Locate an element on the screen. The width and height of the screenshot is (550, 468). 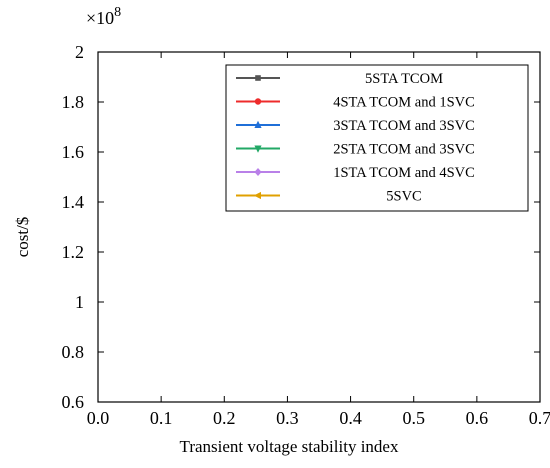
legend-entry: 2STA TCOM and 3SVC is located at coordinates (355, 150).